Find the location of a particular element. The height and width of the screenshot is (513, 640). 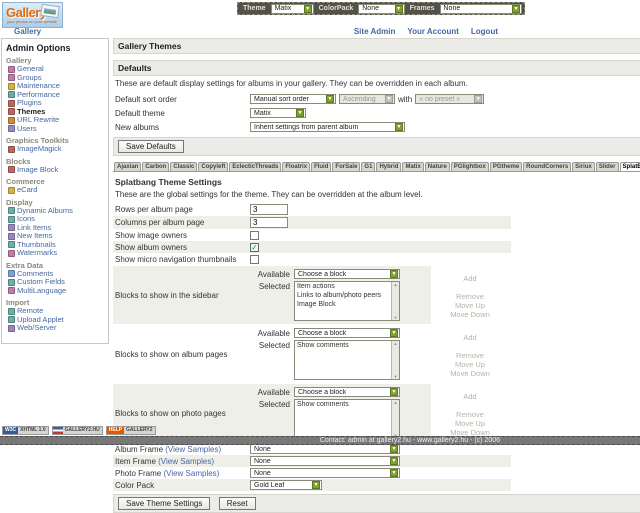

sidebar-item-watermarks: Watermarks is located at coordinates (56, 253).